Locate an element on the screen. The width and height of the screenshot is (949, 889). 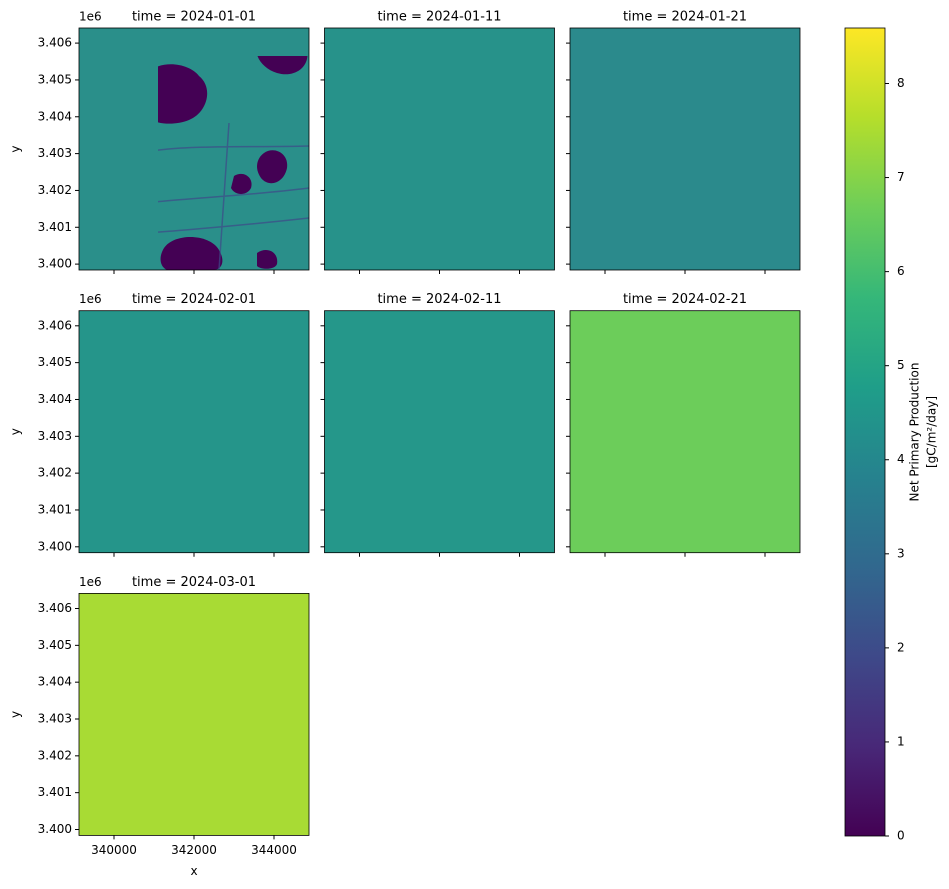
panel-title: time = 2024-01-01 is located at coordinates (194, 17).